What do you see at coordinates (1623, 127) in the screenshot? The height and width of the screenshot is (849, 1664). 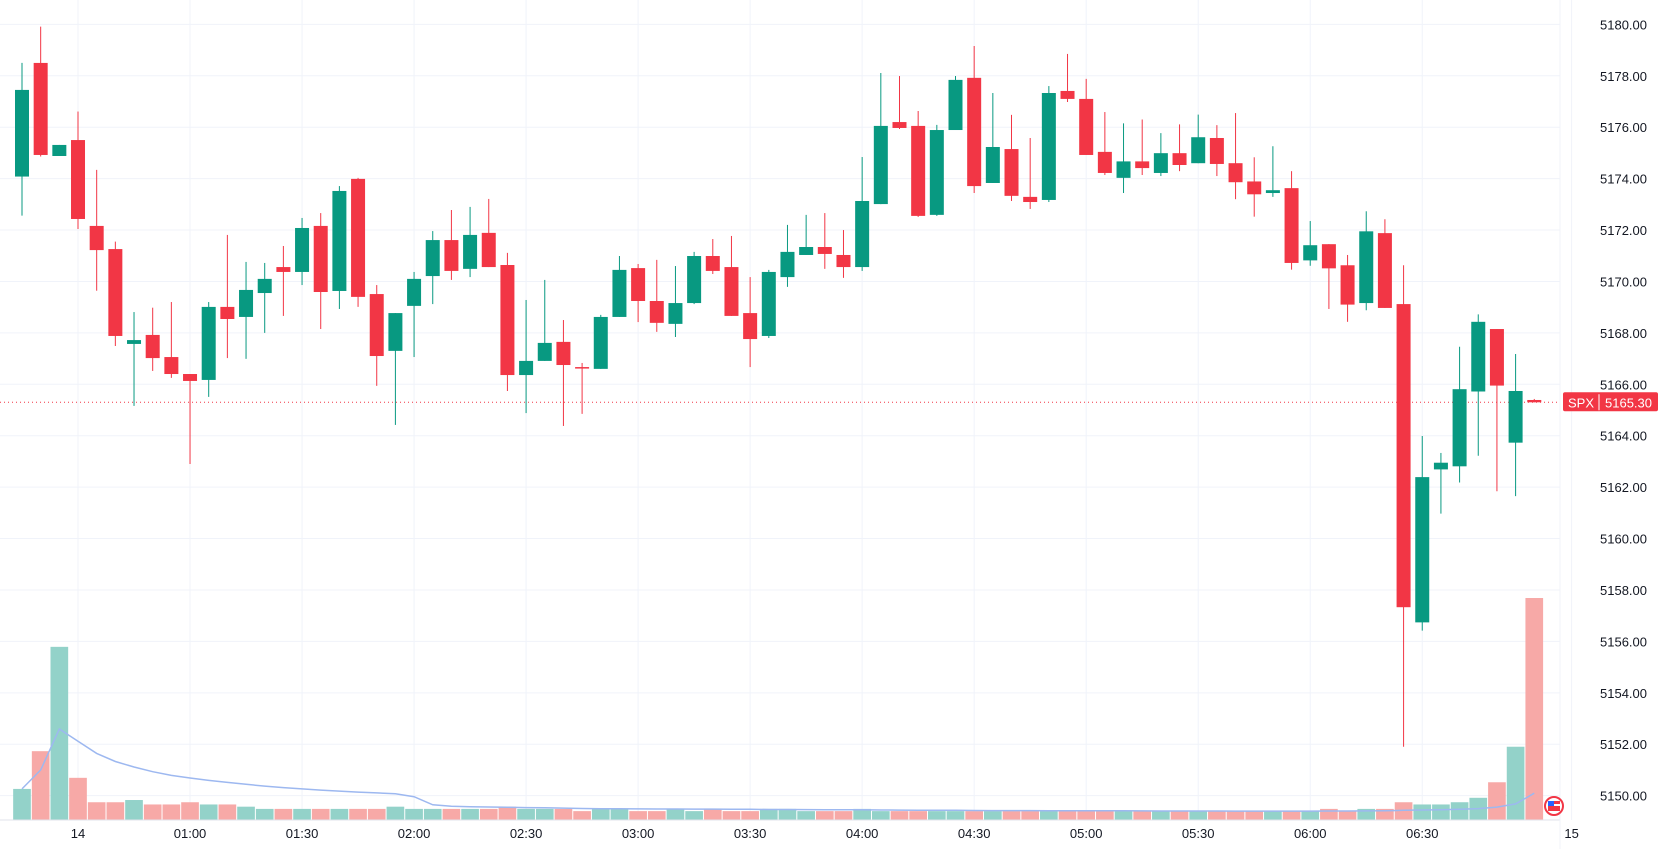 I see `price-tick-label: 5176.00` at bounding box center [1623, 127].